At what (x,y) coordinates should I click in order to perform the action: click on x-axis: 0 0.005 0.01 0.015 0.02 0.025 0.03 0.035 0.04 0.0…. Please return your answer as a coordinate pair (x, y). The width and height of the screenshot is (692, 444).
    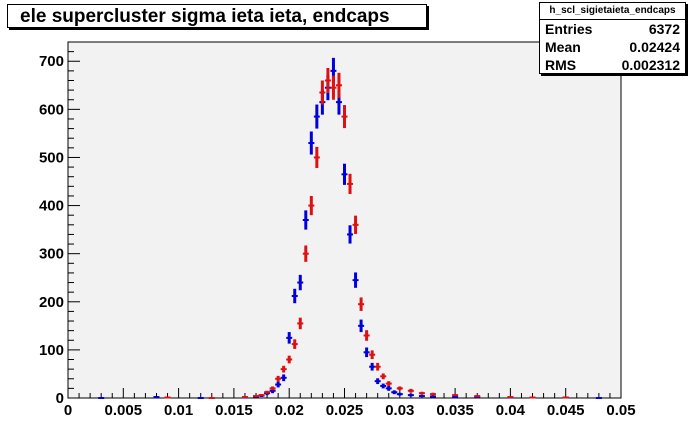
    Looking at the image, I should click on (350, 403).